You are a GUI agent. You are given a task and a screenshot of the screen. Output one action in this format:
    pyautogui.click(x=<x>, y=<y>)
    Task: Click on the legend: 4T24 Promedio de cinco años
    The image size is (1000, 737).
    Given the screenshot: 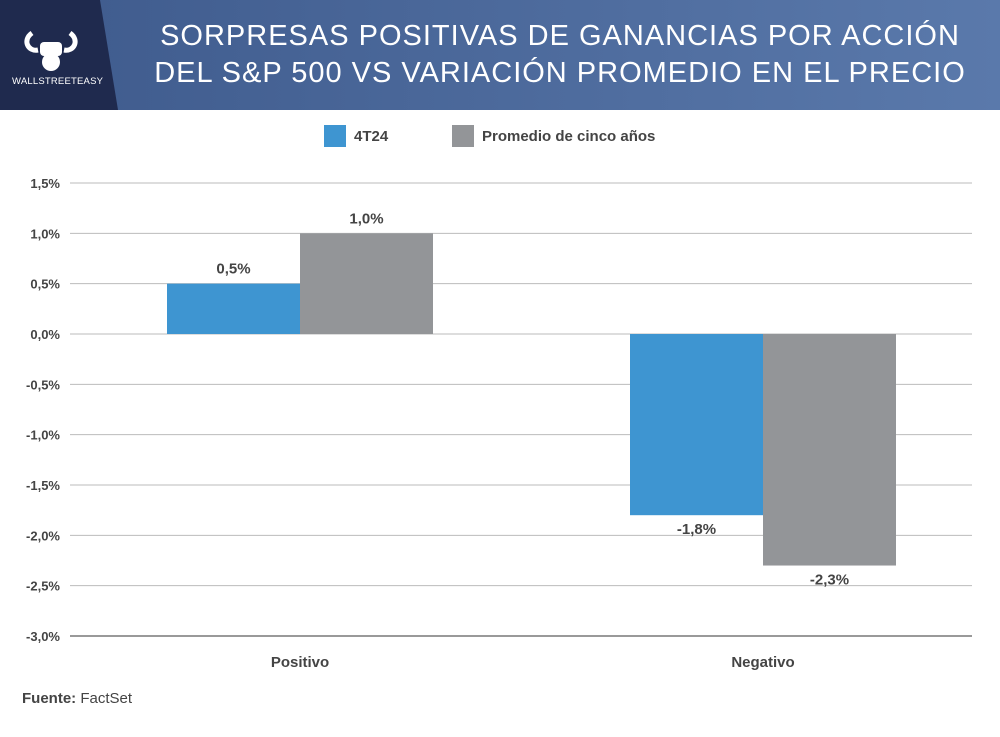 What is the action you would take?
    pyautogui.click(x=500, y=137)
    